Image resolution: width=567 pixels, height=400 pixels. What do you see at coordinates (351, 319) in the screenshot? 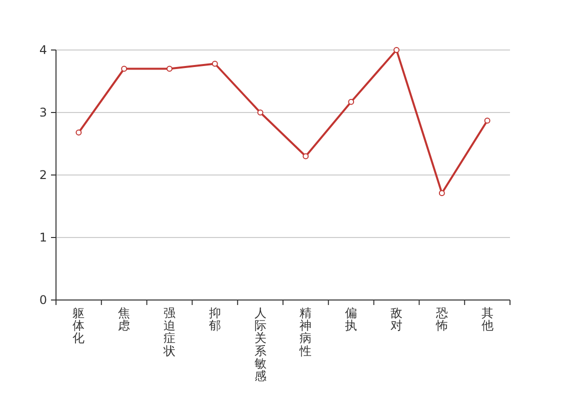
I see `x-tick-label: 偏执` at bounding box center [351, 319].